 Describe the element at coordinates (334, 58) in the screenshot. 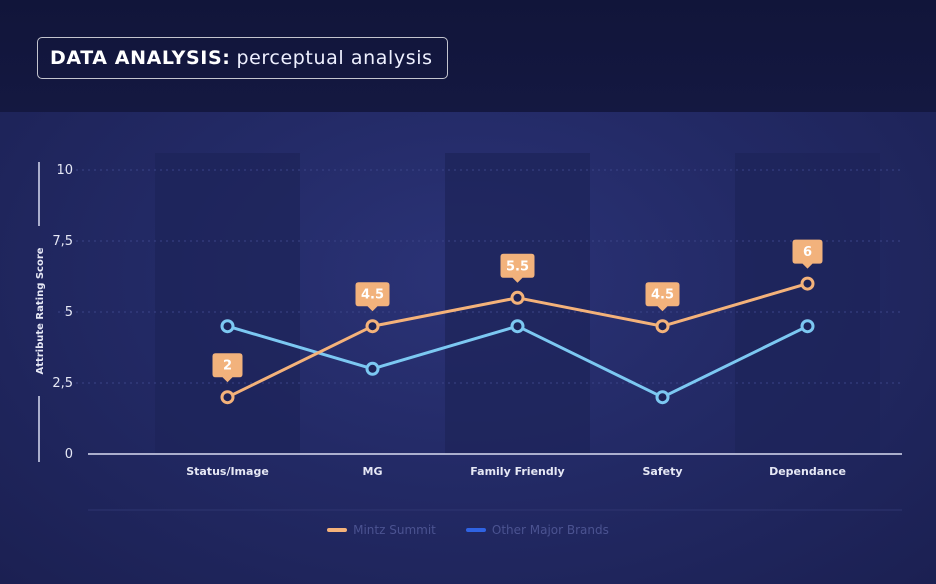

I see `page-title-light: perceptual analysis` at that location.